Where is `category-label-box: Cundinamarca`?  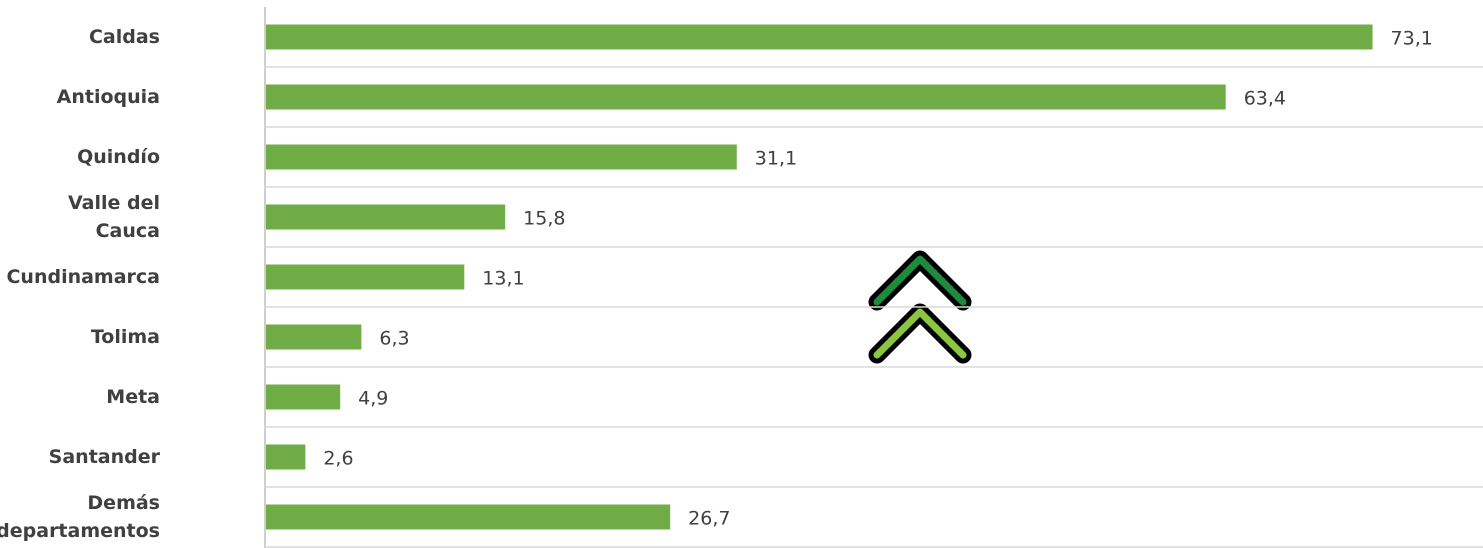 category-label-box: Cundinamarca is located at coordinates (83, 277).